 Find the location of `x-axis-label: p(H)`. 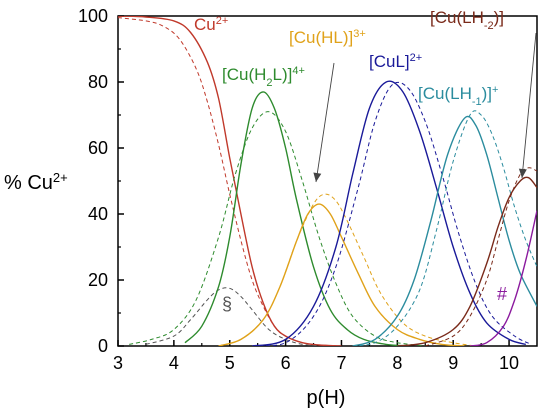

x-axis-label: p(H) is located at coordinates (326, 398).